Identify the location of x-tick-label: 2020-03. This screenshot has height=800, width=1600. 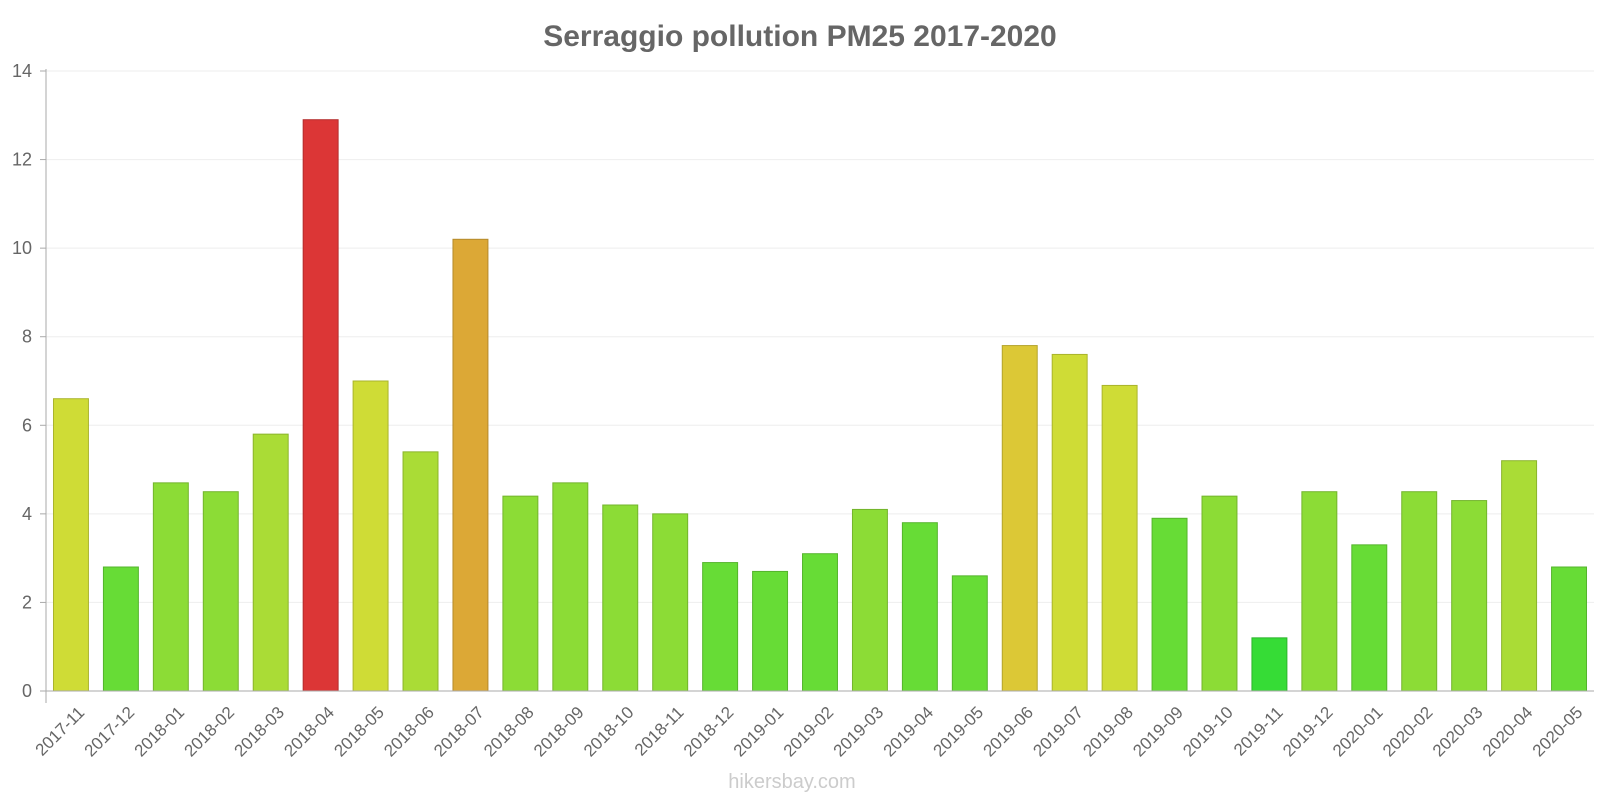
(1458, 732).